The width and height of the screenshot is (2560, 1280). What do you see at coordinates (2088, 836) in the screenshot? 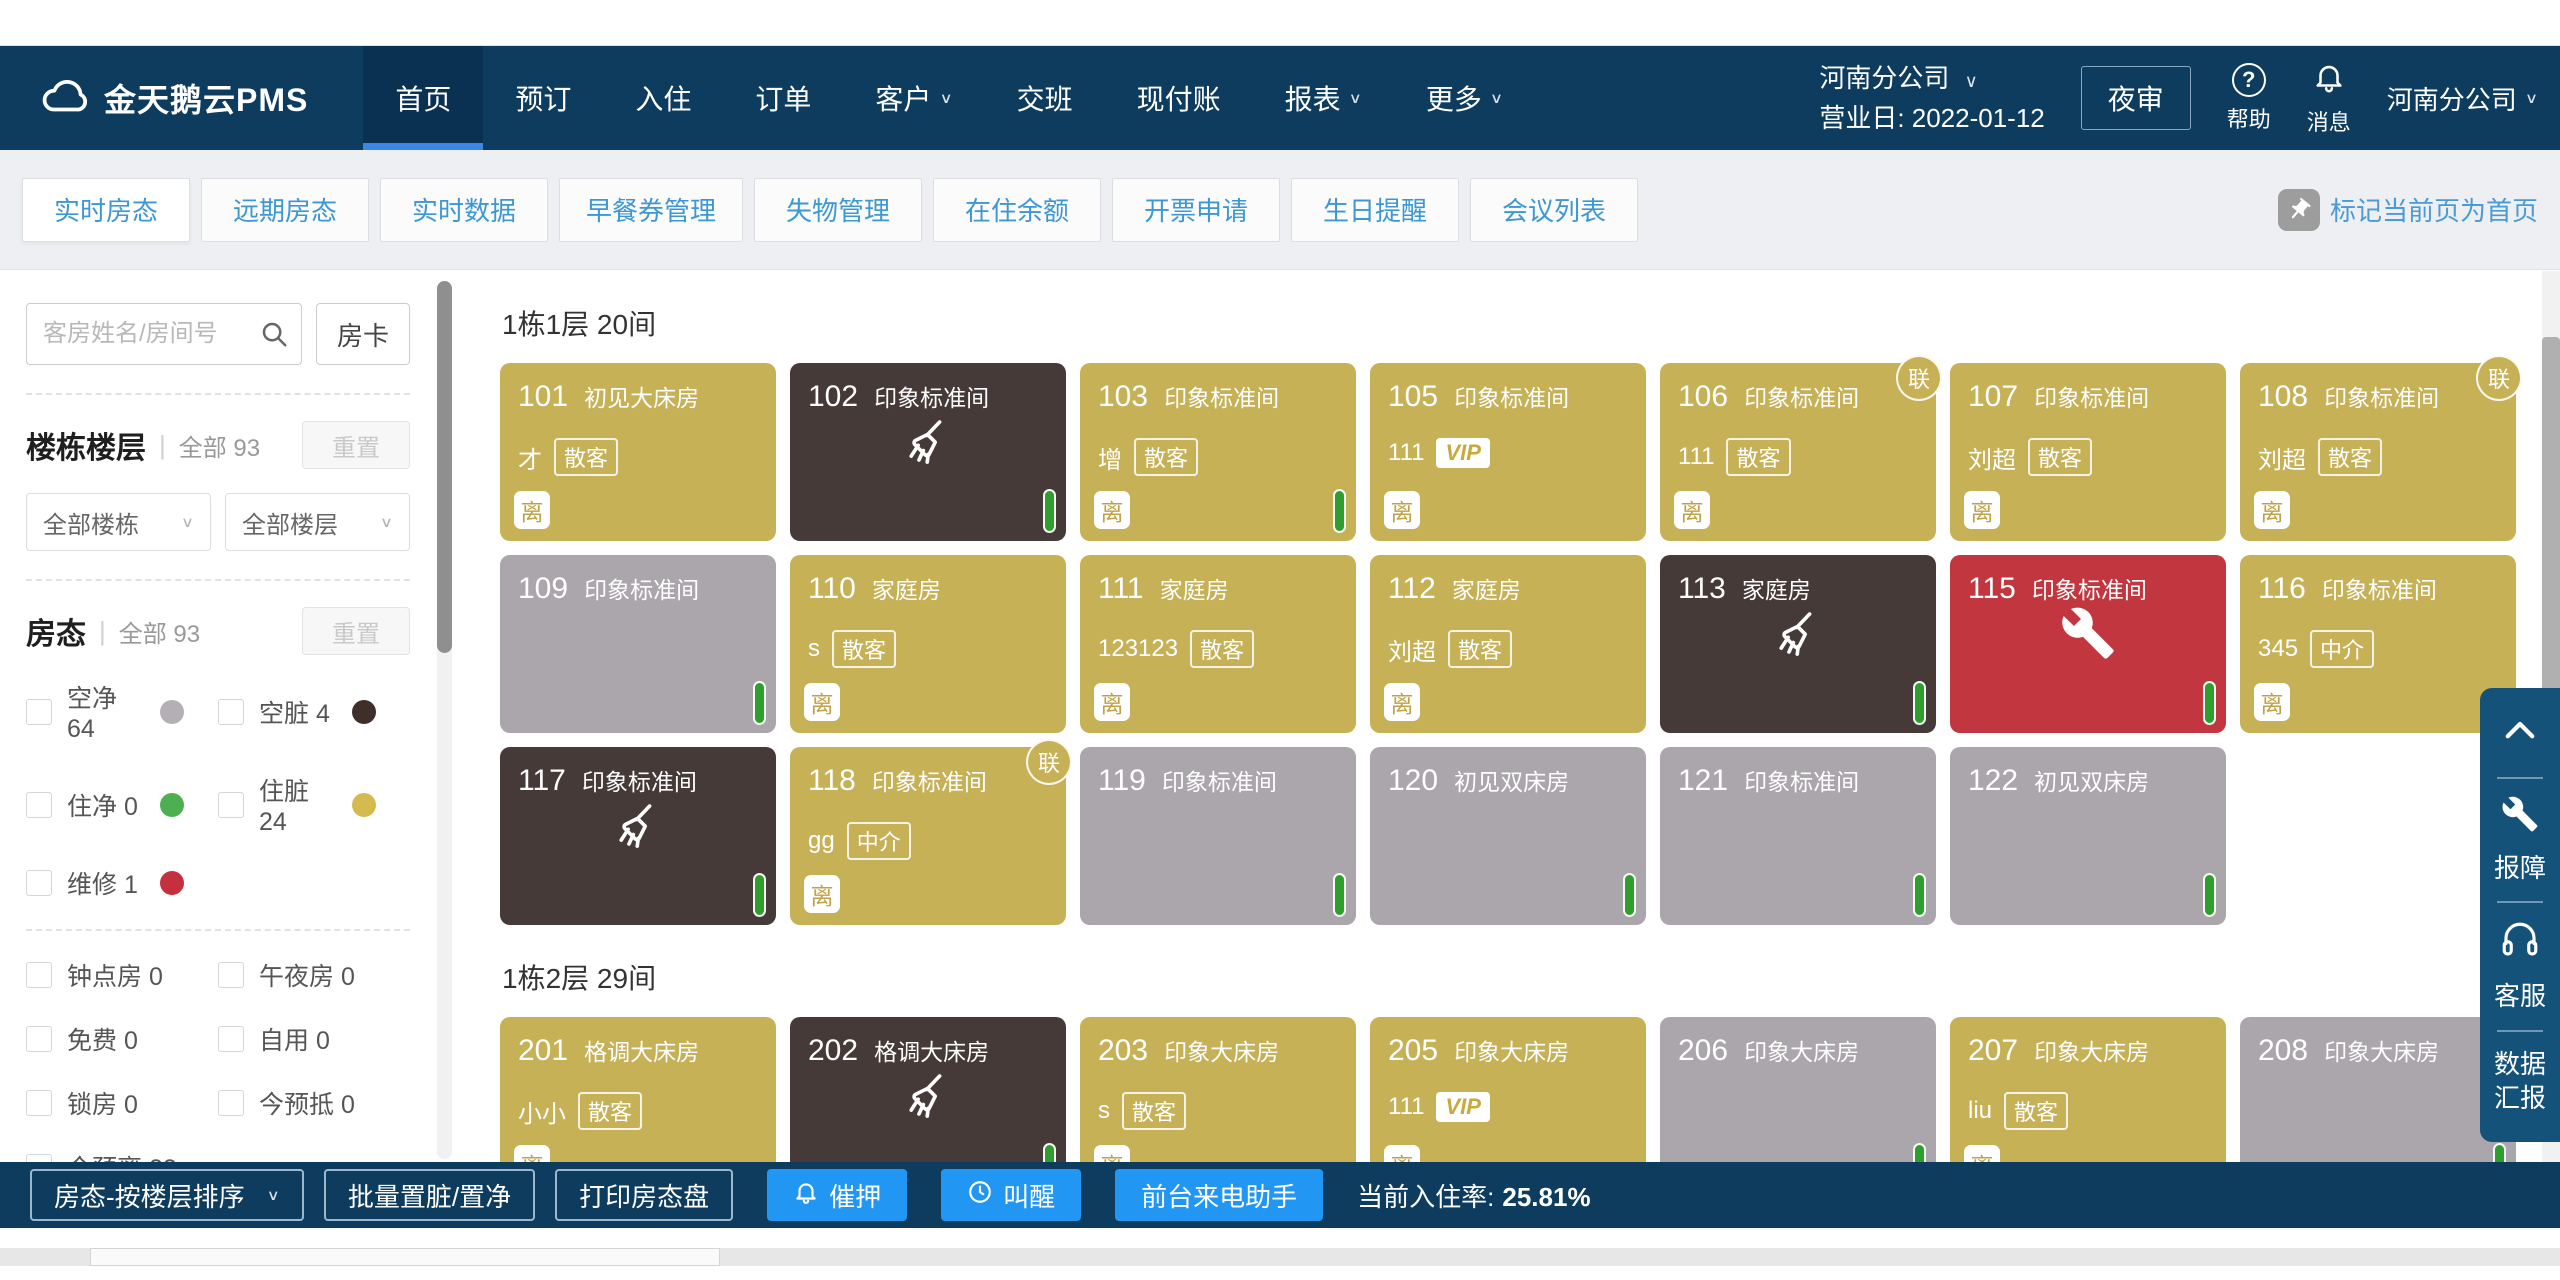
I see `room-card-122: 122 初见双床房` at bounding box center [2088, 836].